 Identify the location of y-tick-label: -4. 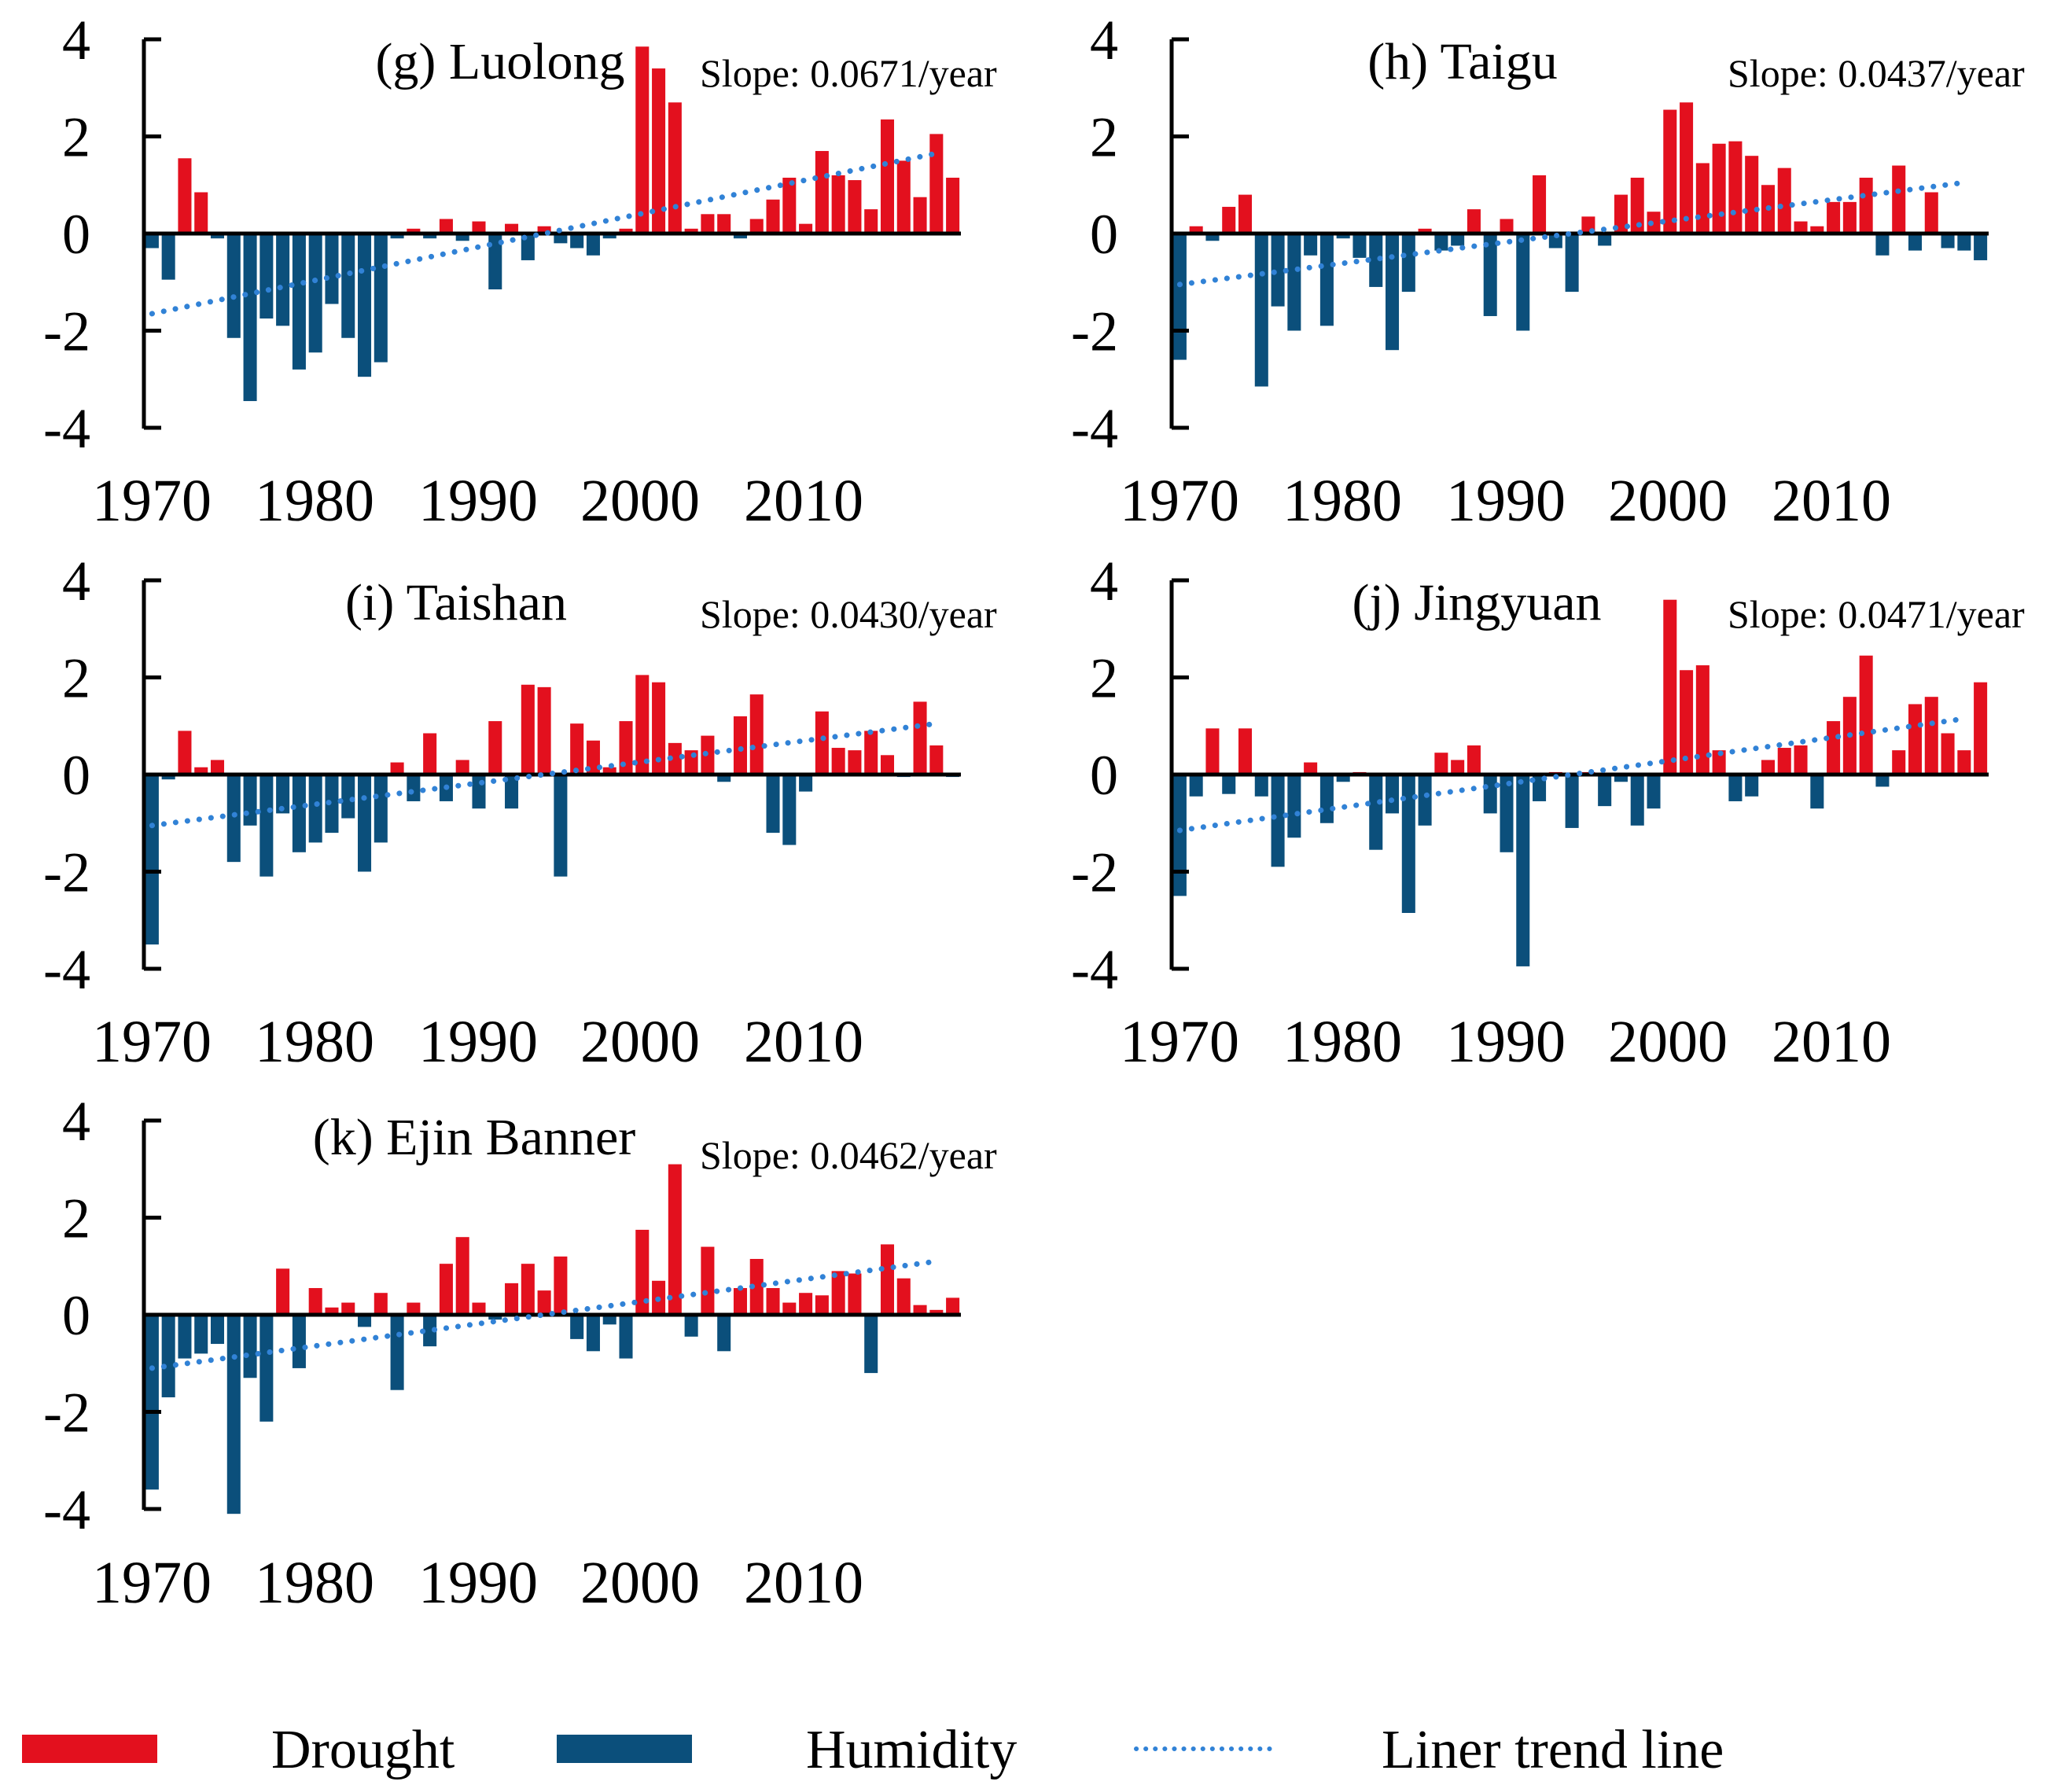
(66, 969).